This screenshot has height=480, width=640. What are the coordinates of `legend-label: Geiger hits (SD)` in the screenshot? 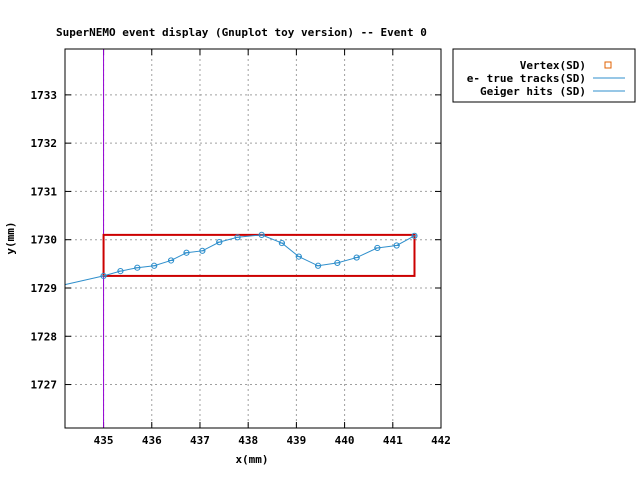 It's located at (533, 91).